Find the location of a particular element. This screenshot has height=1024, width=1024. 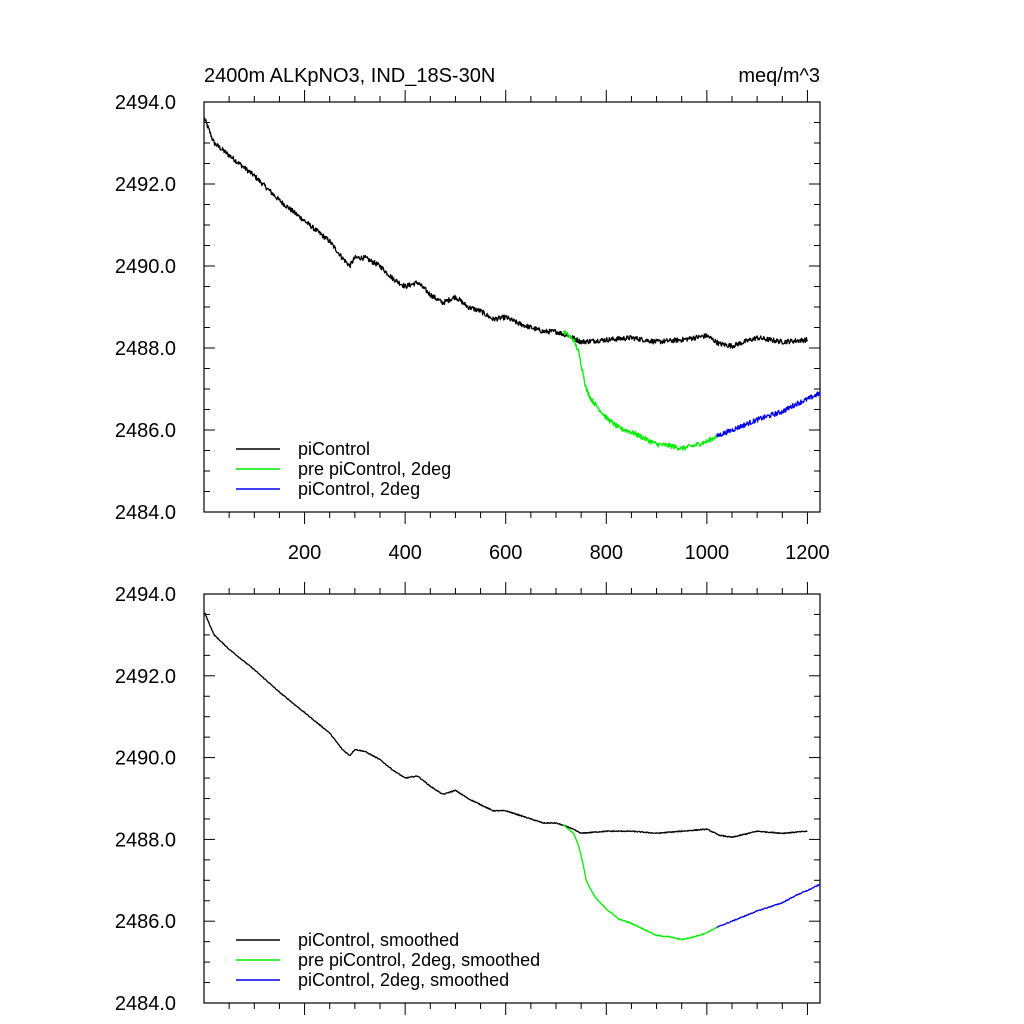

legend-label: piControl is located at coordinates (334, 449).